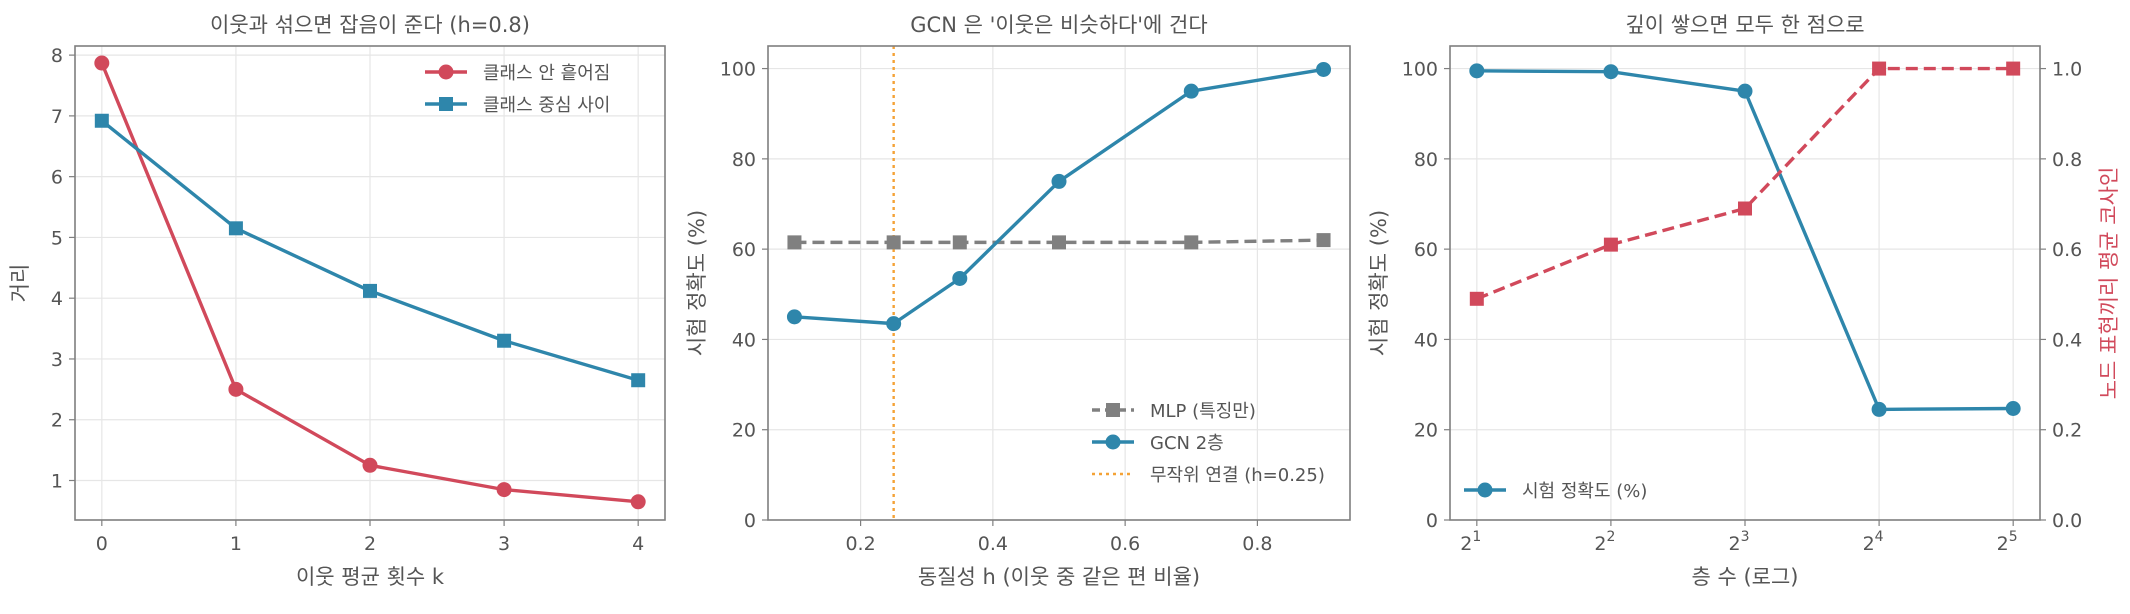  Describe the element at coordinates (57, 238) in the screenshot. I see `y-tick-label: 5` at that location.